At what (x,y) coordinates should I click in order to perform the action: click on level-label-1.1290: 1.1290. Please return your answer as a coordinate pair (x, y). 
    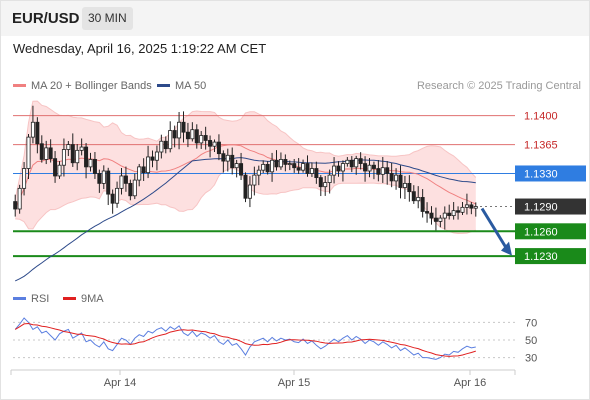
    Looking at the image, I should click on (541, 208).